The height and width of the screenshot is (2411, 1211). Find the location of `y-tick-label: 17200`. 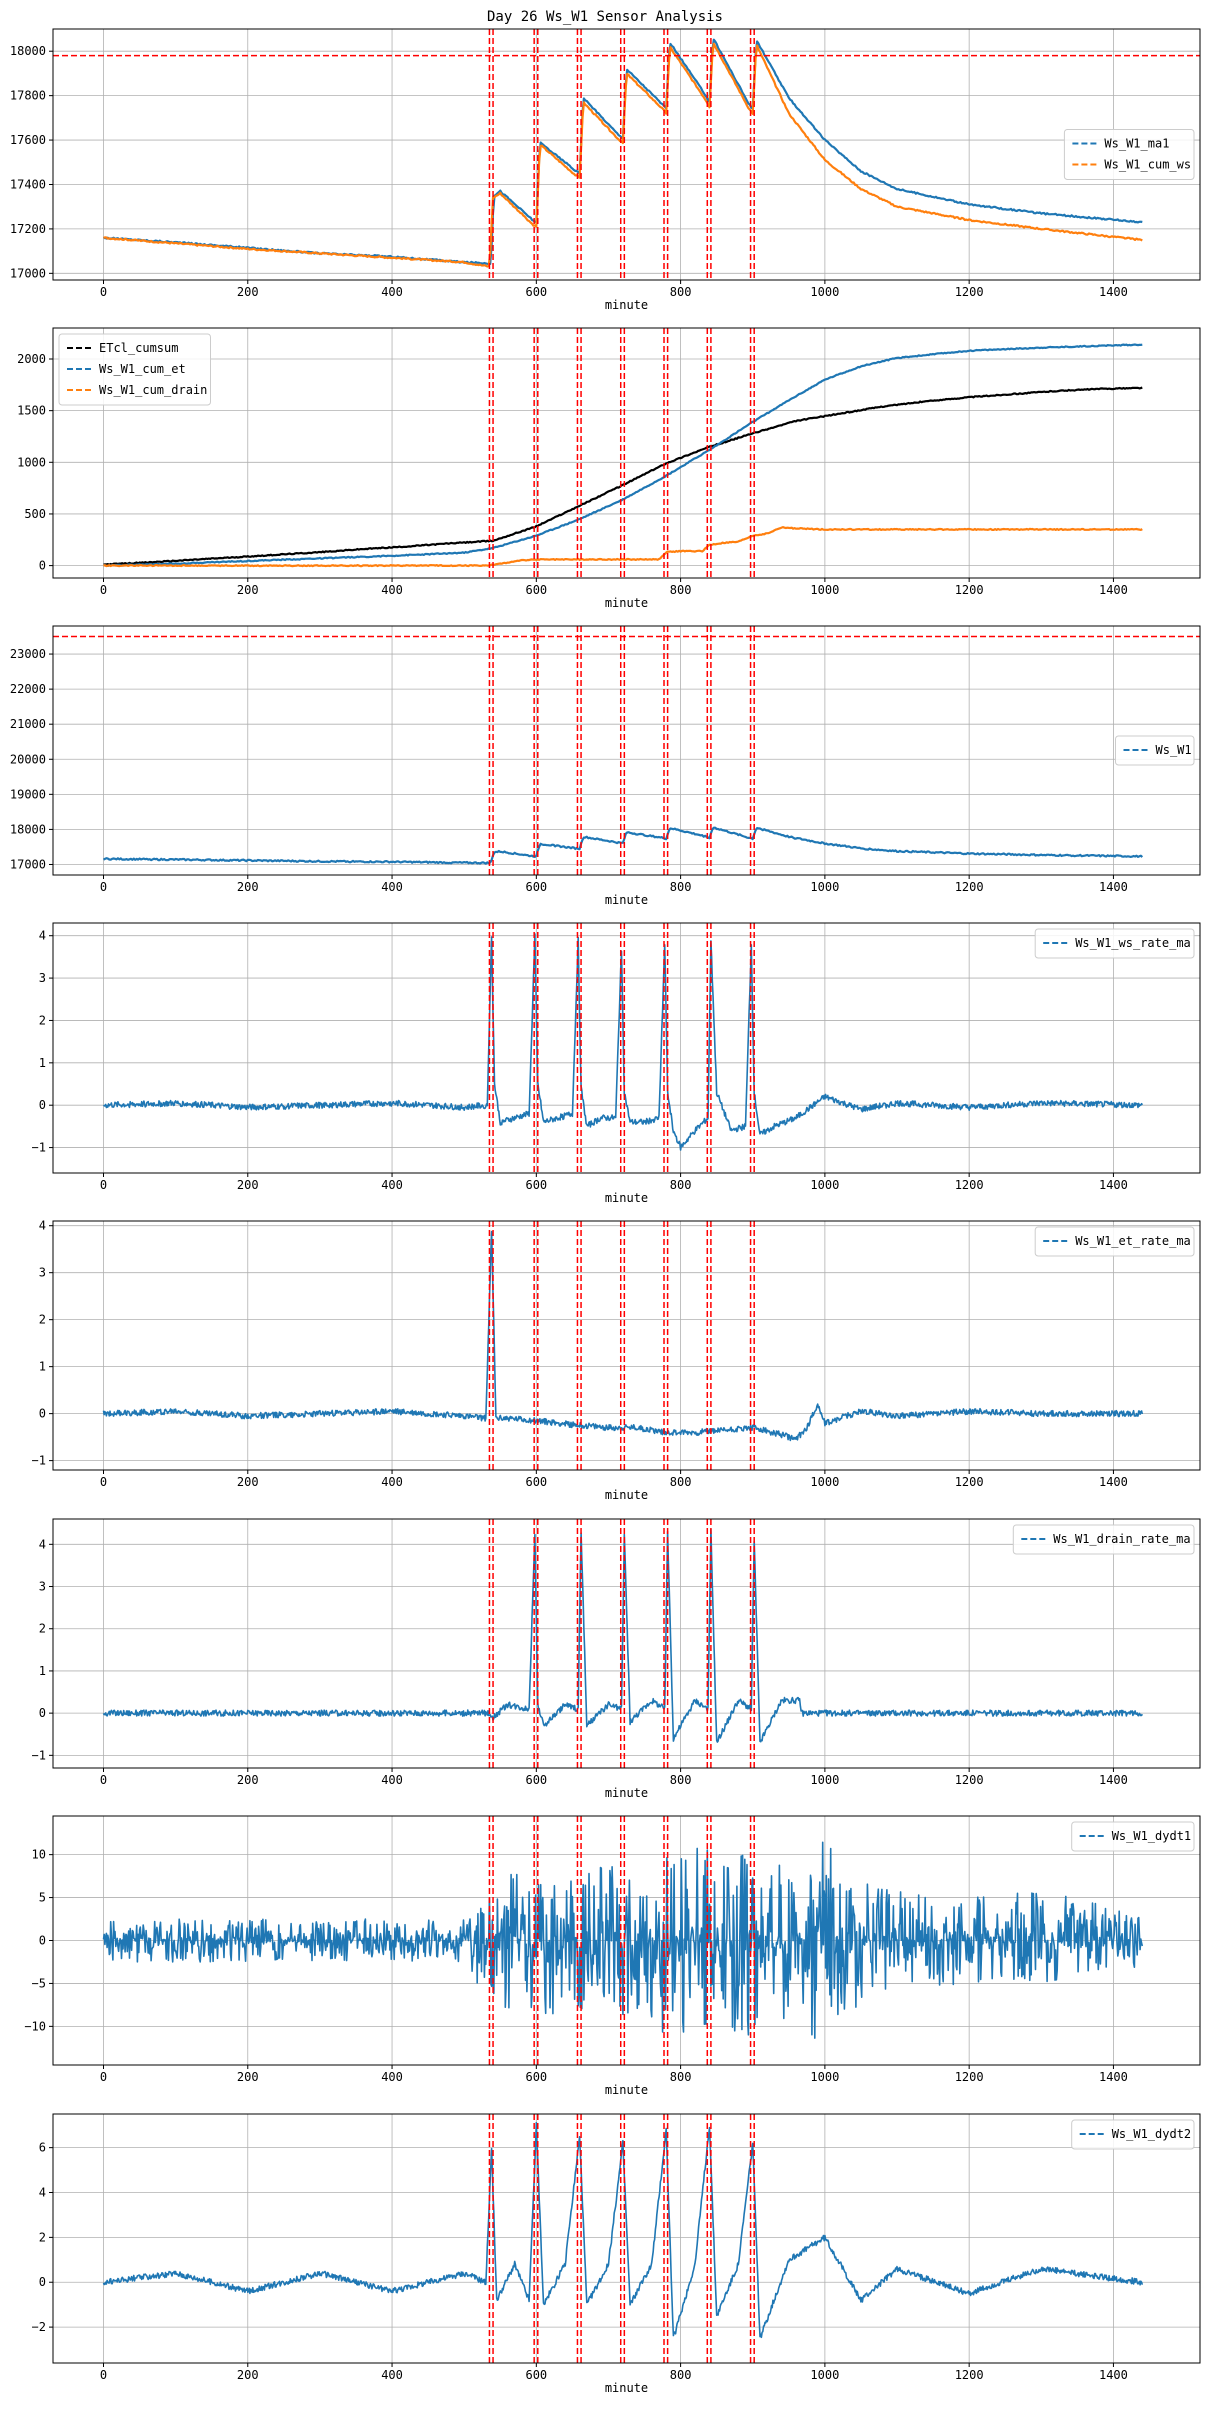

y-tick-label: 17200 is located at coordinates (28, 229).